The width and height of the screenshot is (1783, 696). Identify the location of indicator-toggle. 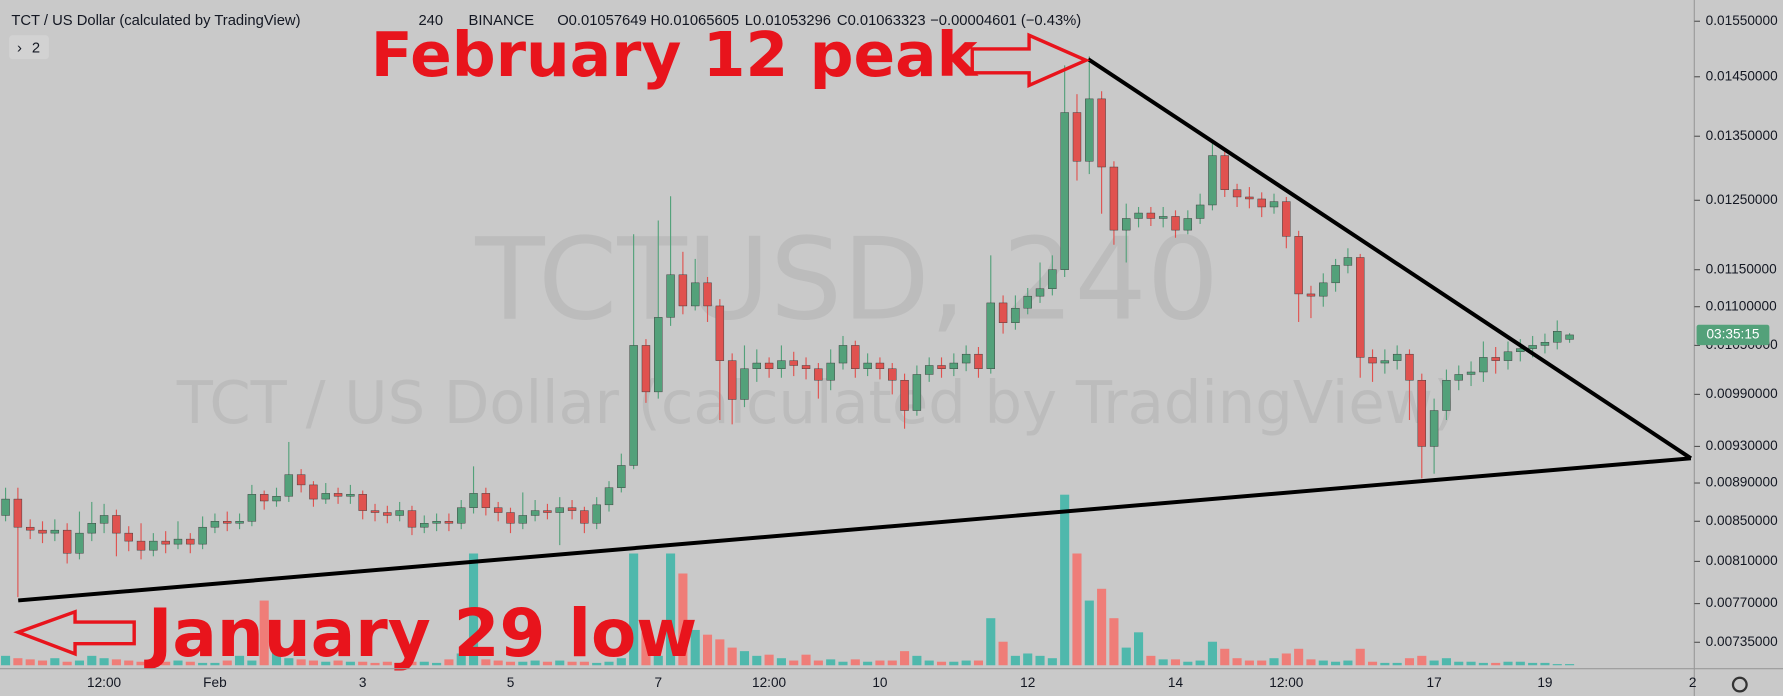
(29, 47).